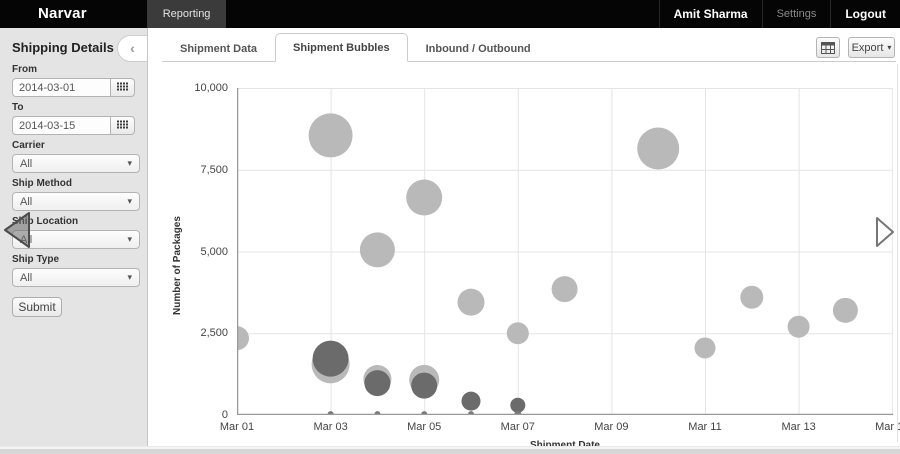 Image resolution: width=900 pixels, height=454 pixels. I want to click on from-calendar-button, so click(123, 87).